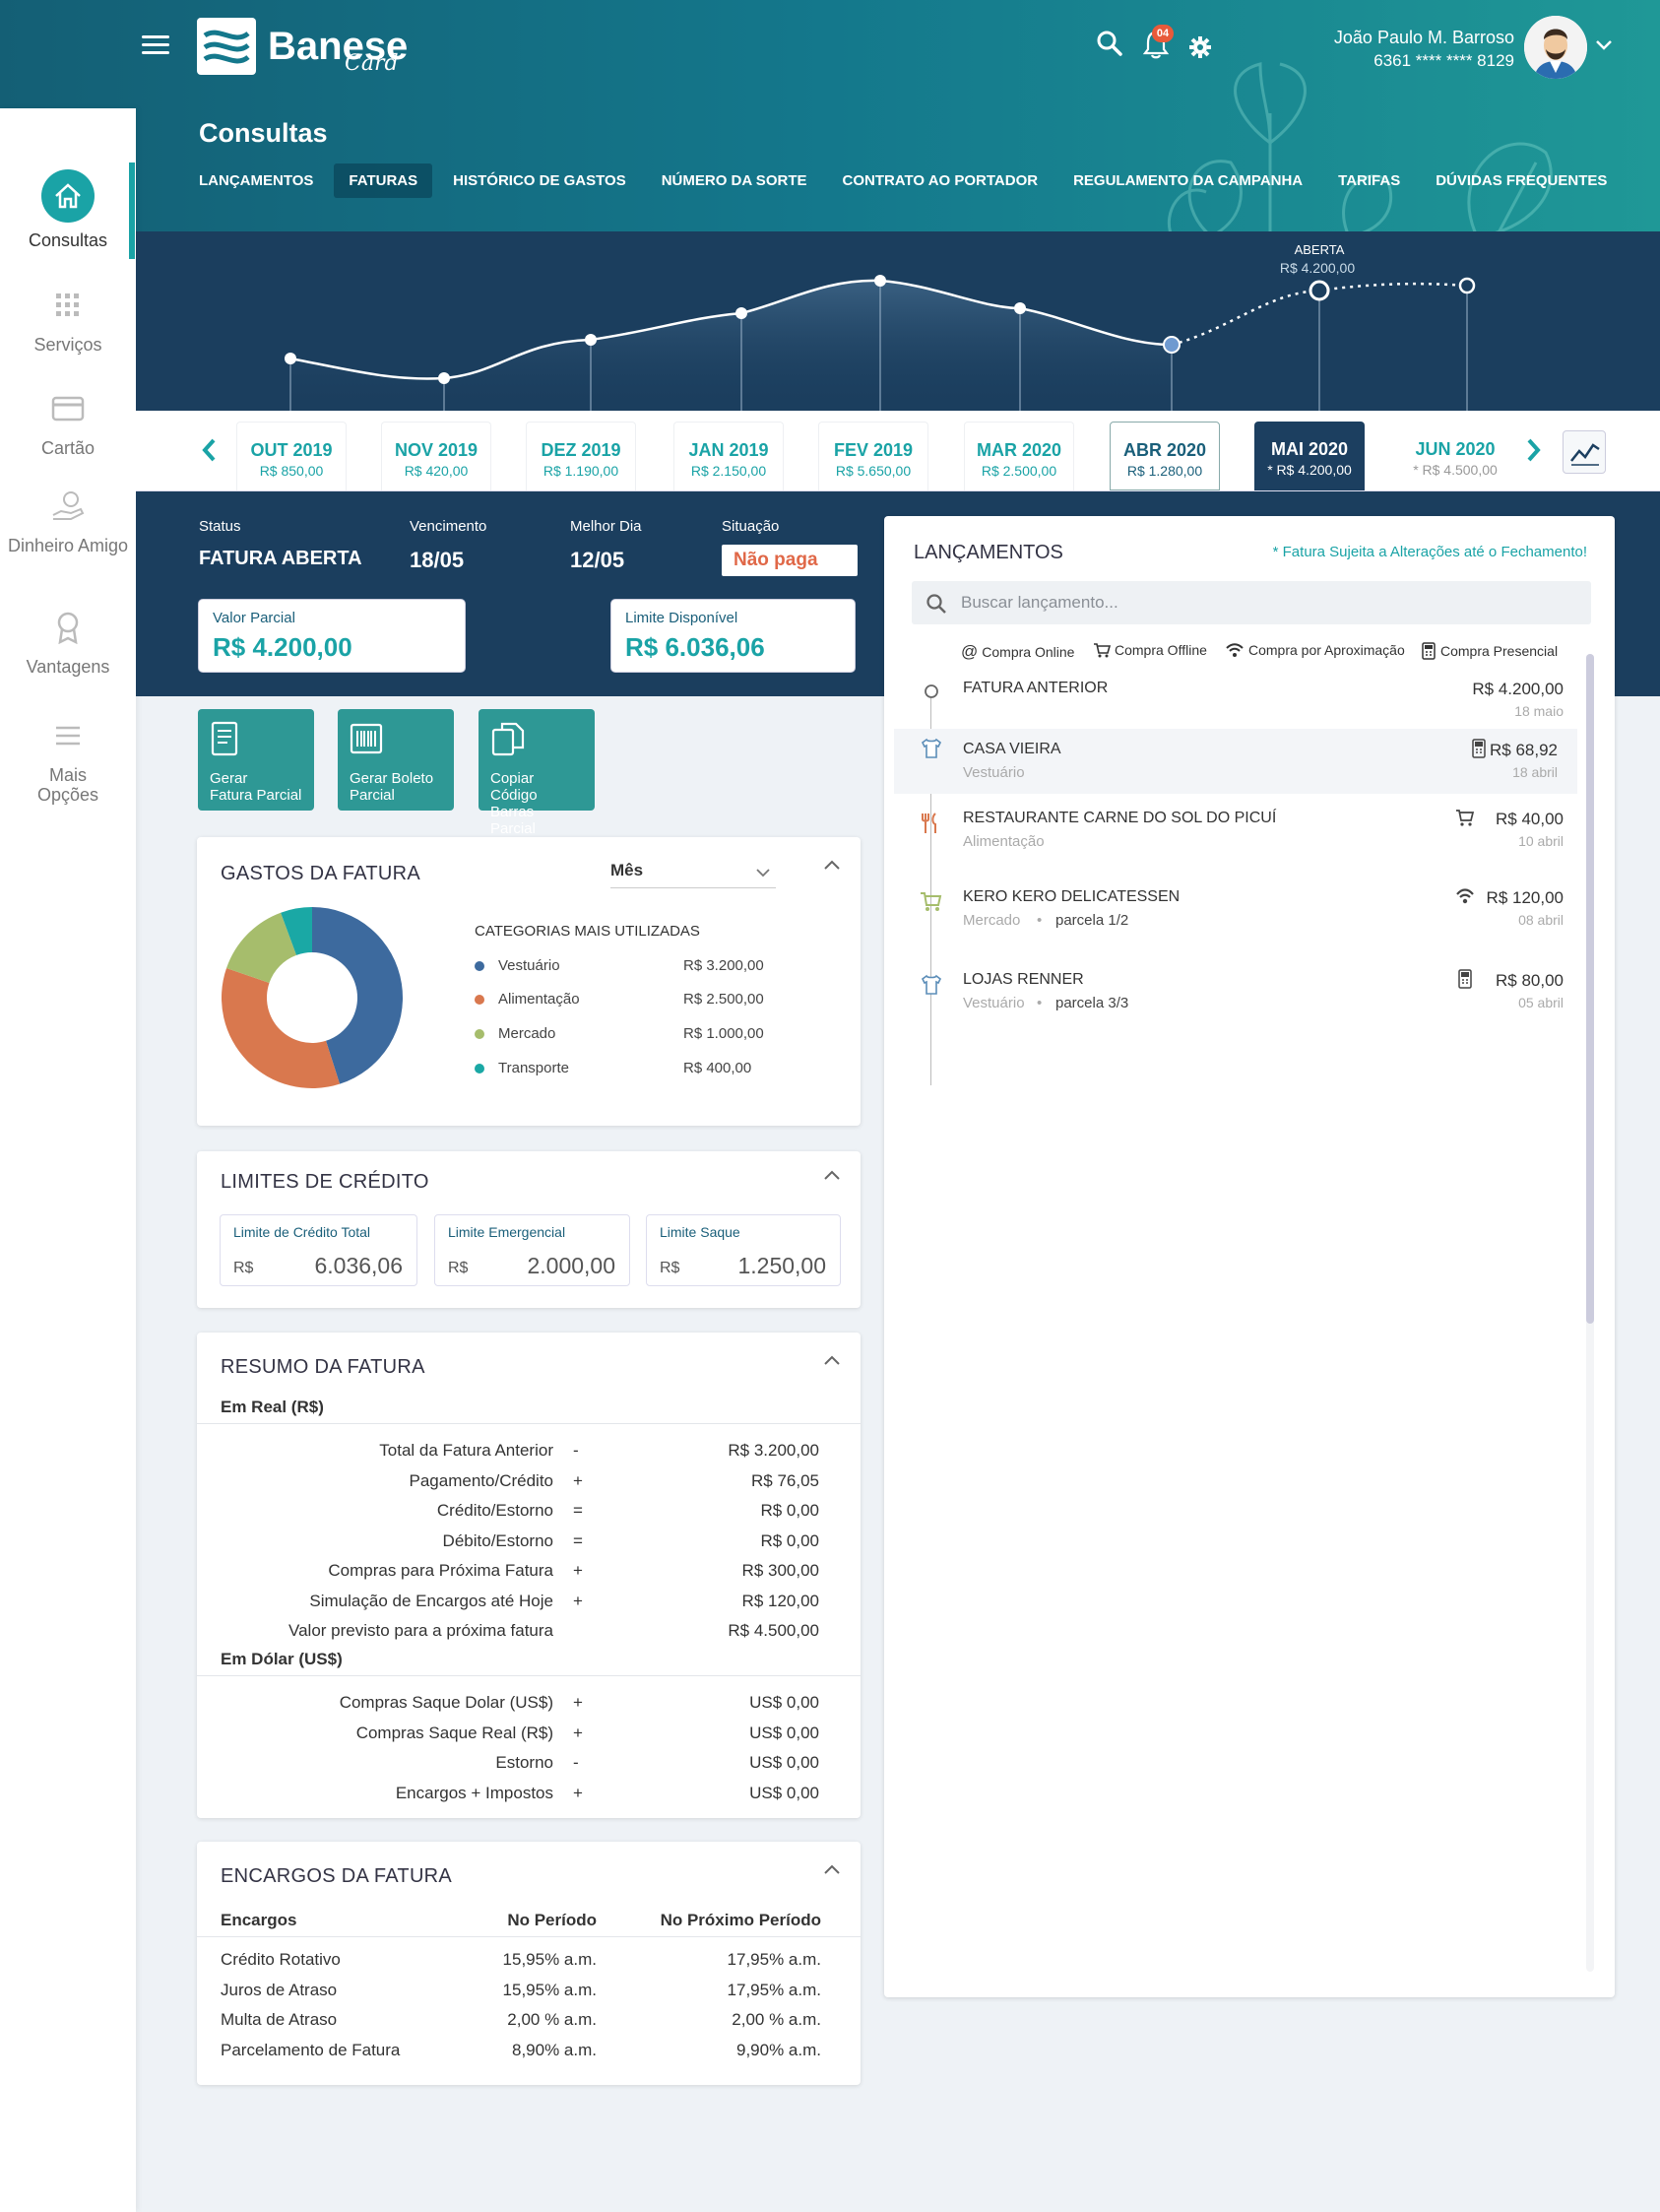  I want to click on sidebar-item-dinheiro-amigo: Dinheiro Amigo, so click(68, 522).